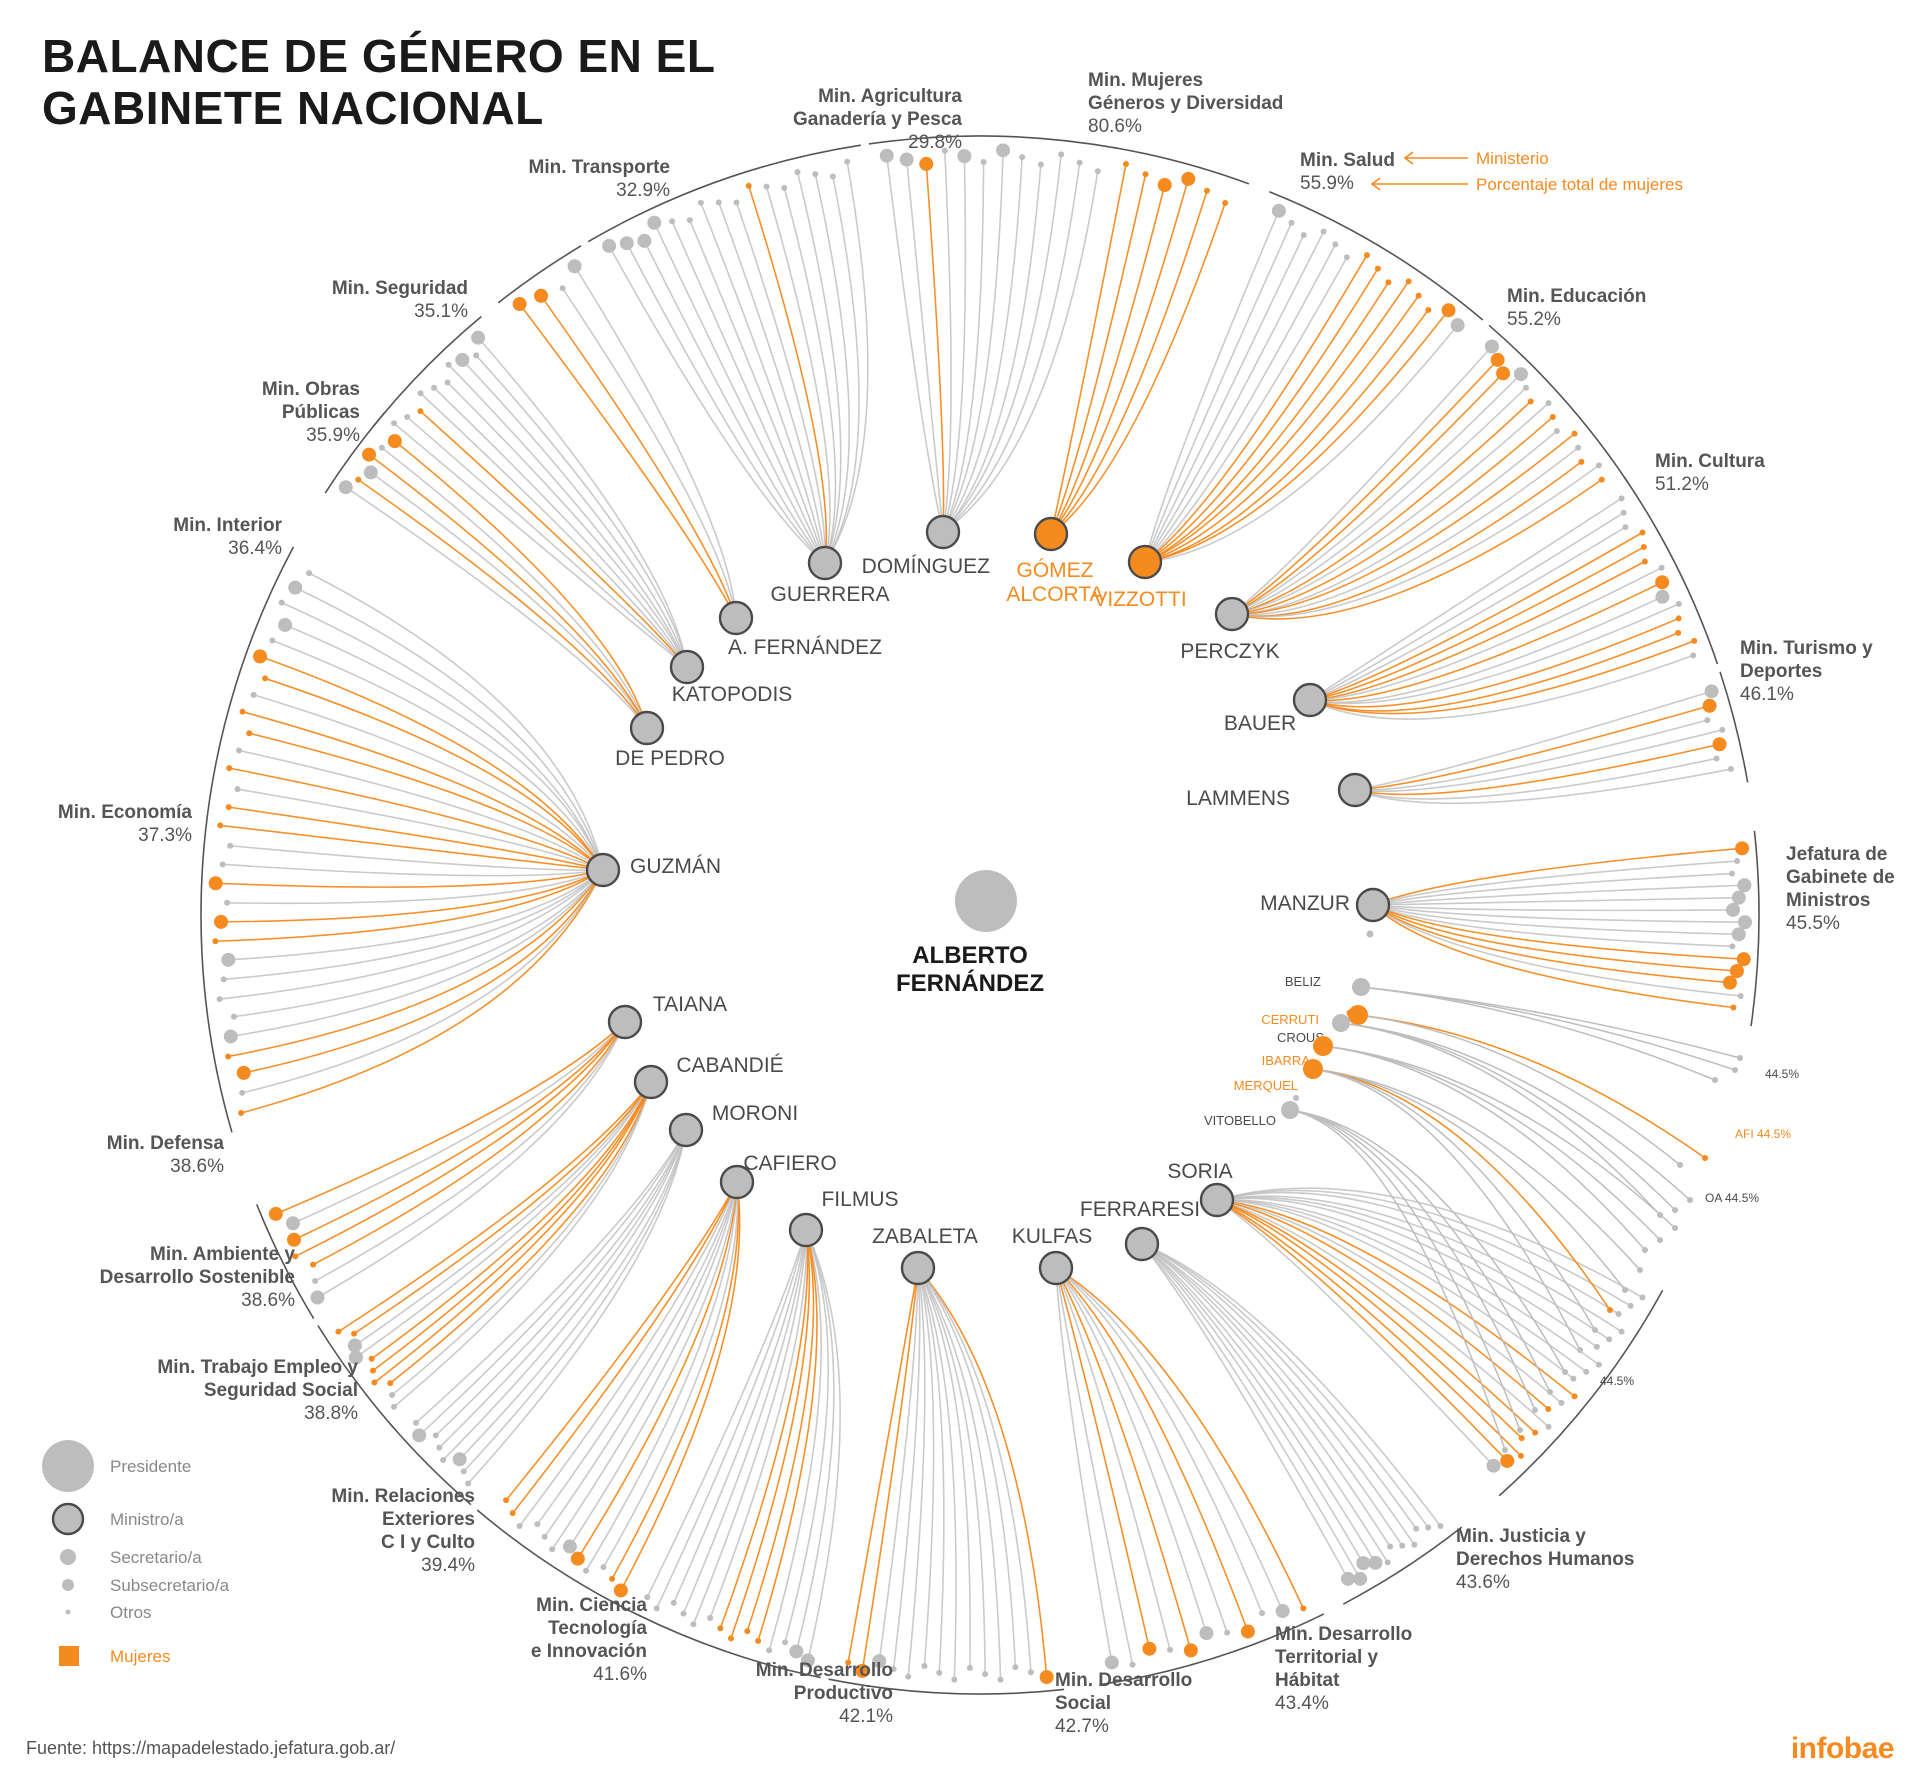  Describe the element at coordinates (170, 1585) in the screenshot. I see `legend-label: Subsecretario/a` at that location.